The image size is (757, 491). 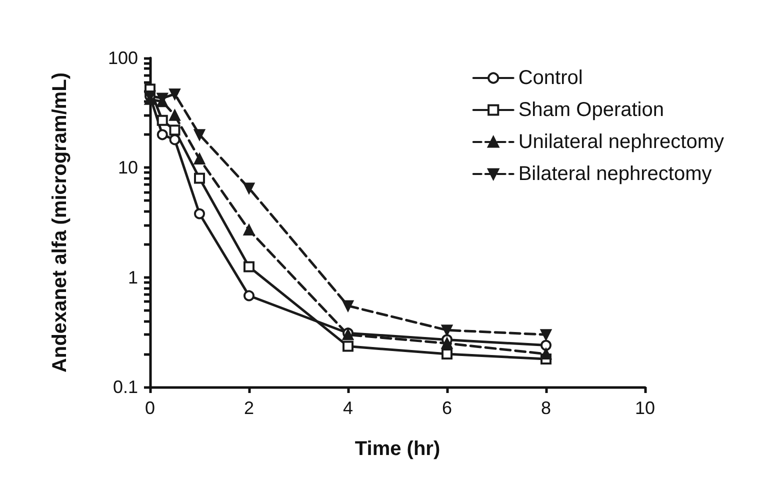 What do you see at coordinates (348, 408) in the screenshot?
I see `x-tick-label: 4` at bounding box center [348, 408].